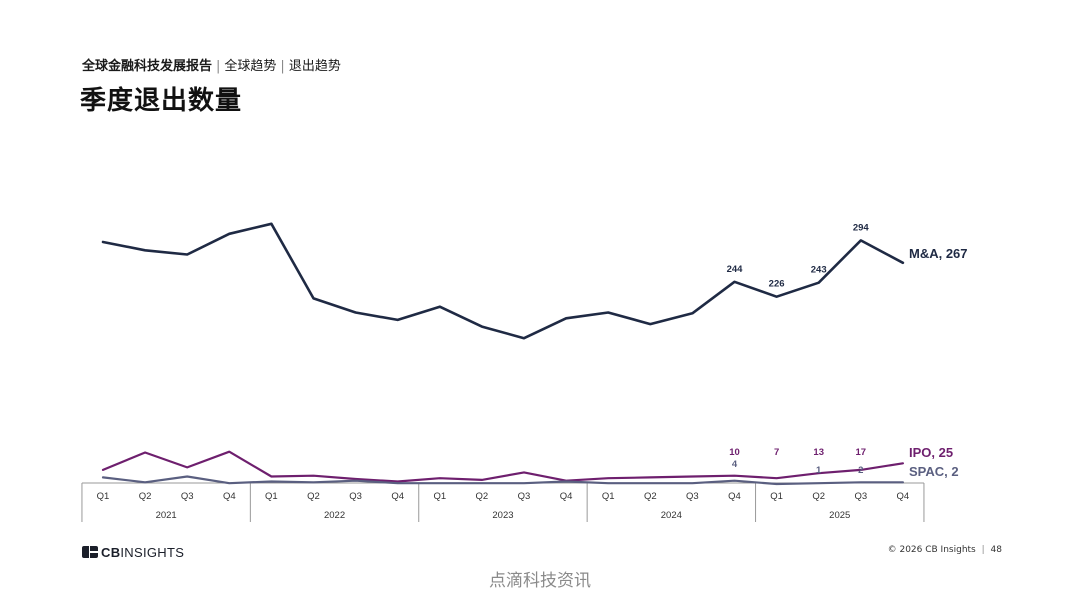 This screenshot has width=1080, height=608. Describe the element at coordinates (776, 452) in the screenshot. I see `data-label-ipo: 7` at that location.